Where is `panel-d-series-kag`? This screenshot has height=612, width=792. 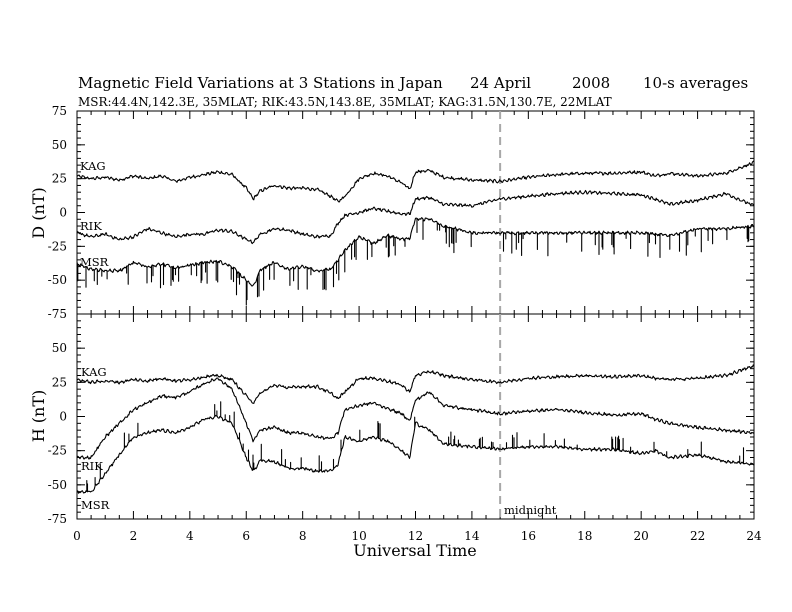
panel-d-series-kag is located at coordinates (415, 181).